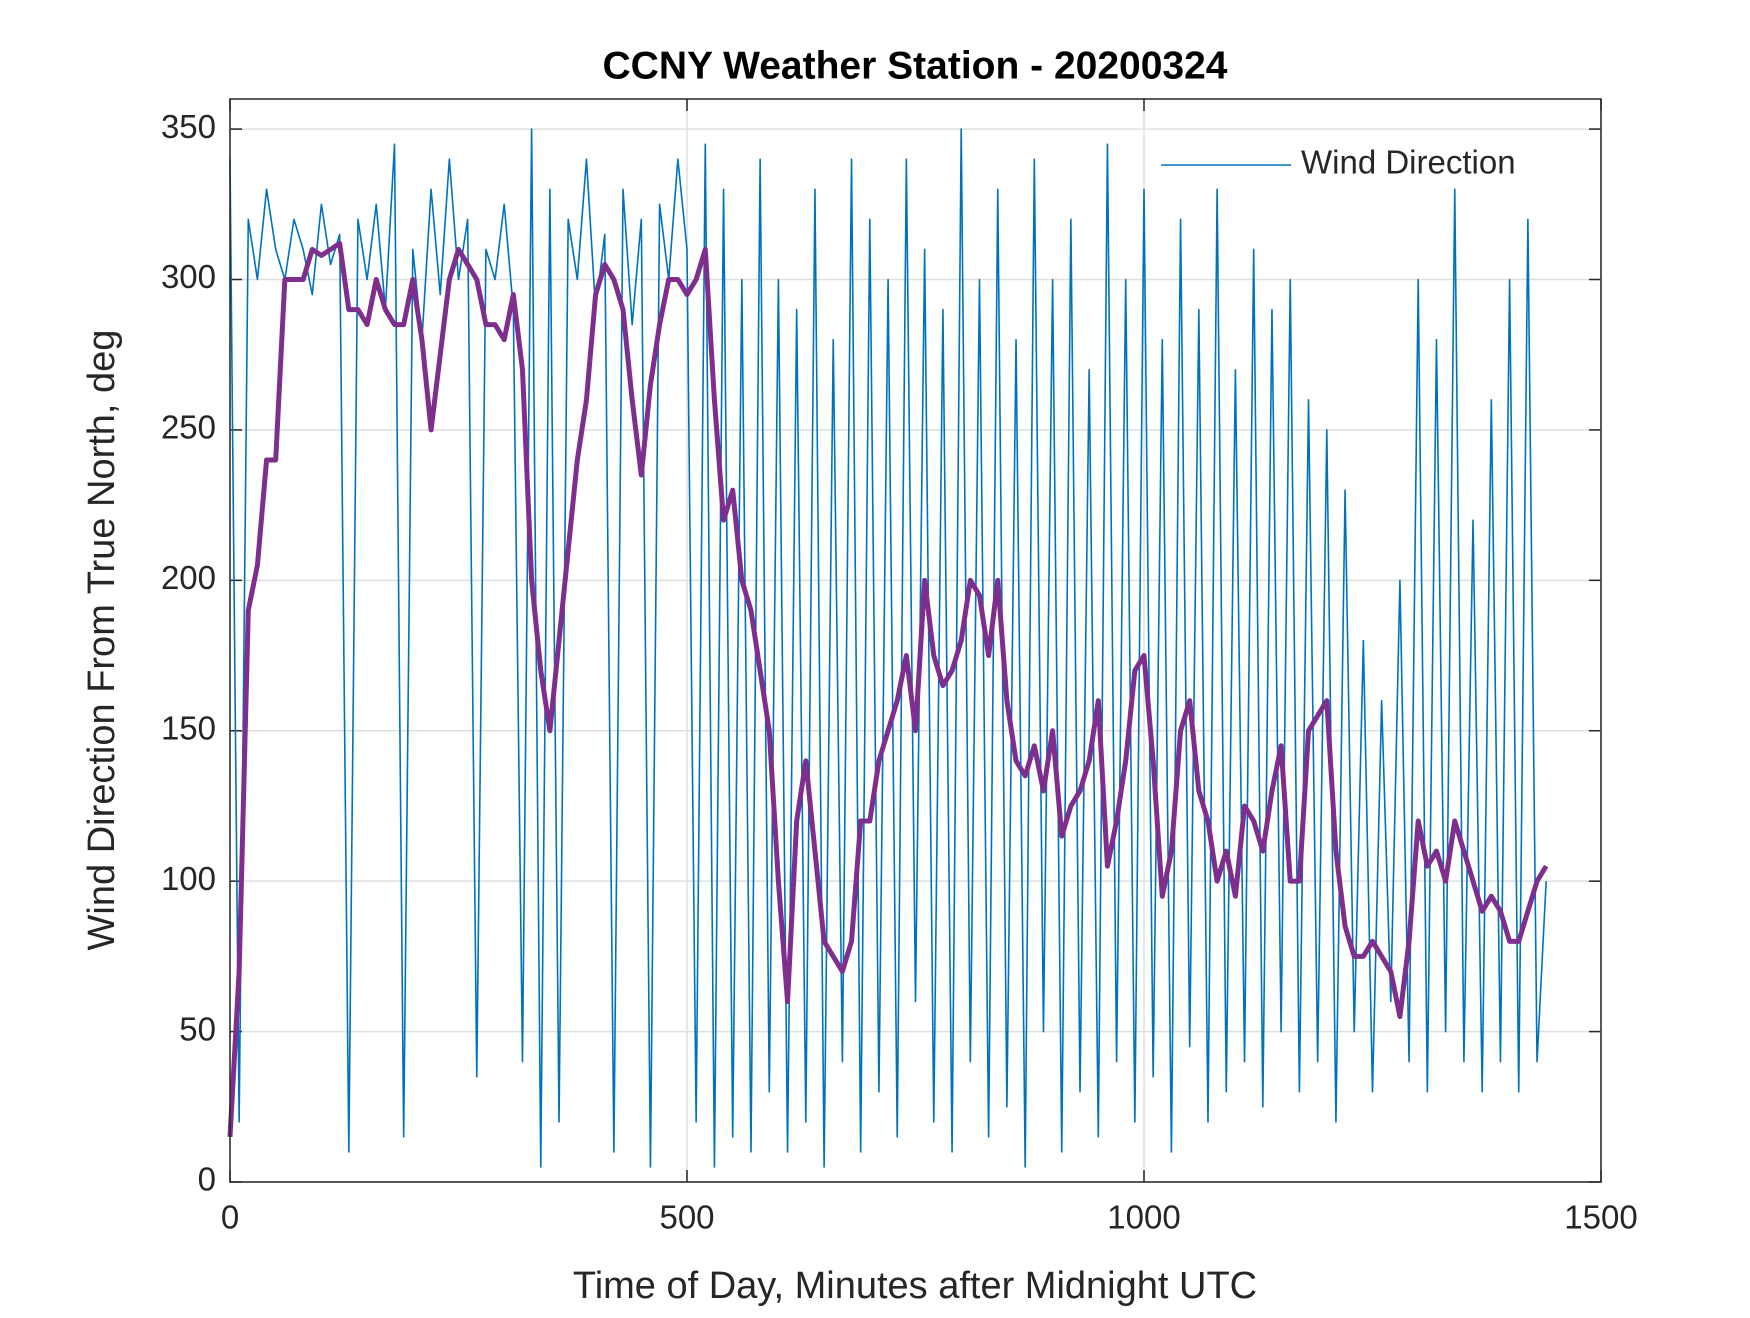 The image size is (1750, 1318). Describe the element at coordinates (915, 1286) in the screenshot. I see `x-axis-label: Time of Day, Minutes after Midnight UTC` at that location.